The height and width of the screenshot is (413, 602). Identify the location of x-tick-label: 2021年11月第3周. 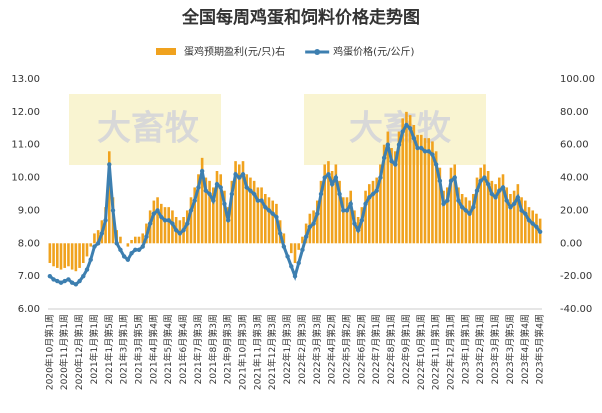
(257, 352).